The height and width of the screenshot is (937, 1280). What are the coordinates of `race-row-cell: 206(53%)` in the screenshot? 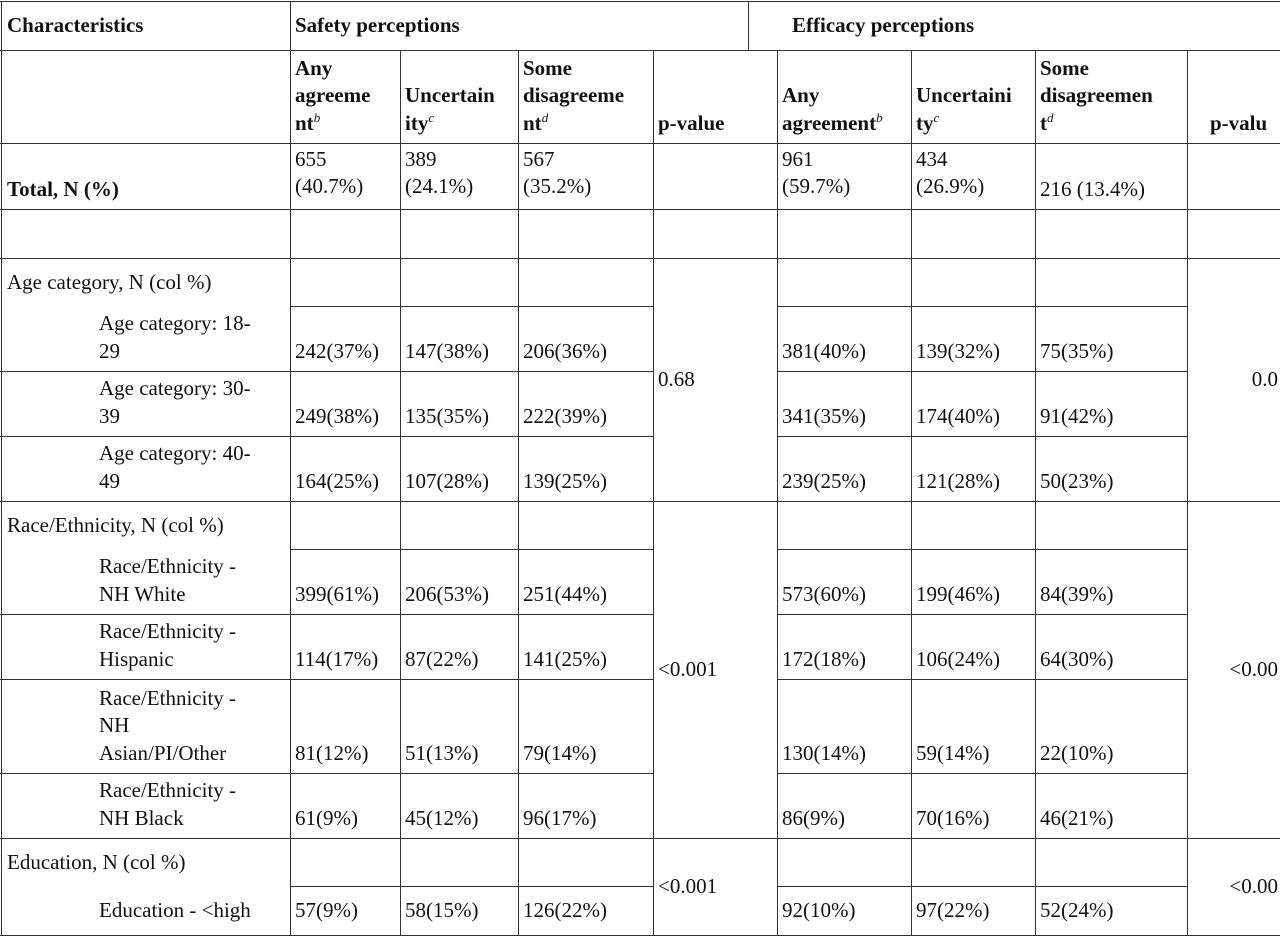 It's located at (447, 593).